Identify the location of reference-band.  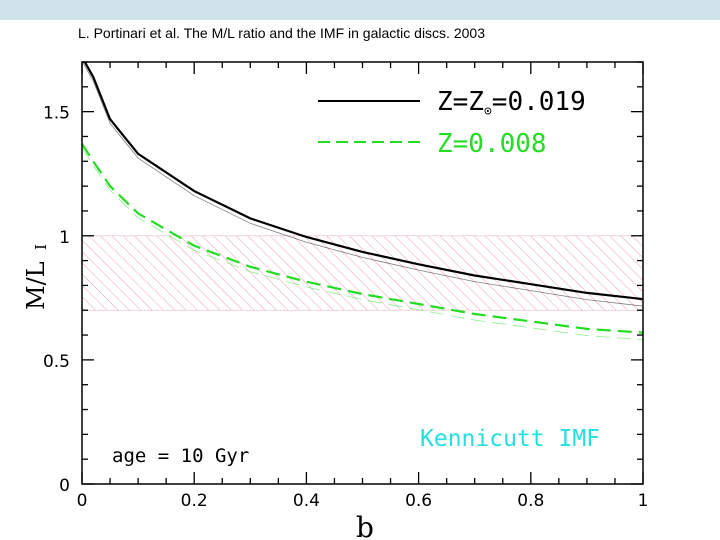
(362, 273).